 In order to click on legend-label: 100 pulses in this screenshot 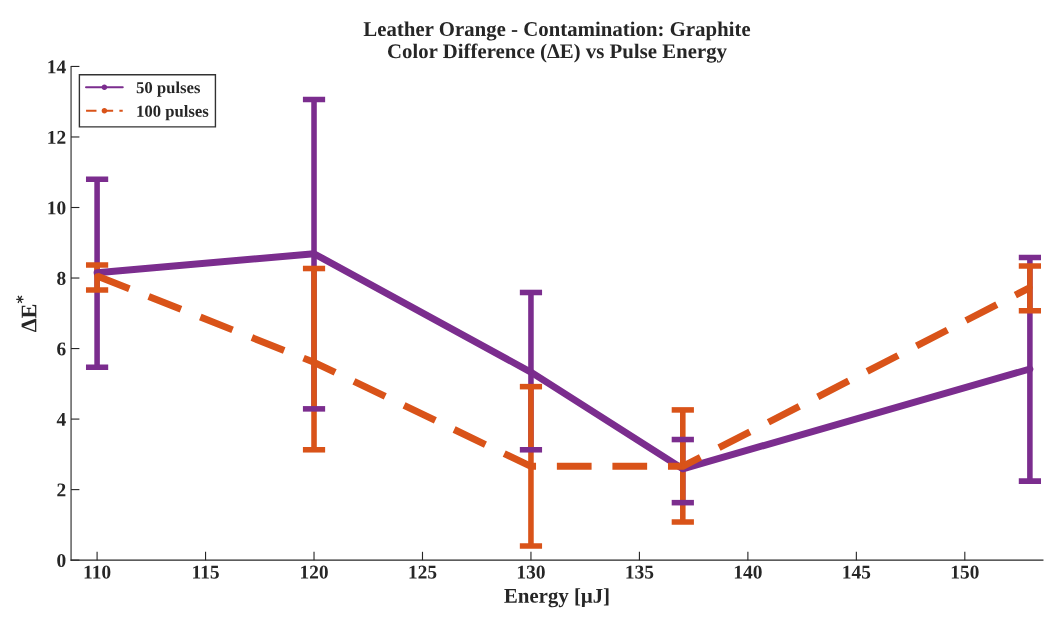, I will do `click(173, 113)`.